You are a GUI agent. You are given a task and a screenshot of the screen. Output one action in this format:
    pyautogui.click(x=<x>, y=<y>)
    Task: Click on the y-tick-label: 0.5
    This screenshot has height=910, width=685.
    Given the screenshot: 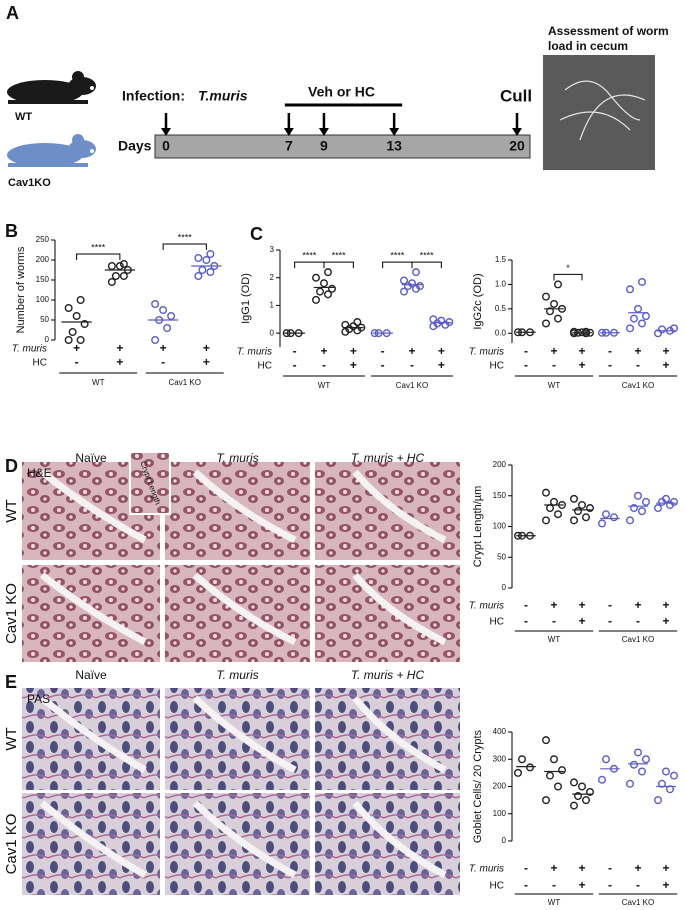 What is the action you would take?
    pyautogui.click(x=501, y=308)
    